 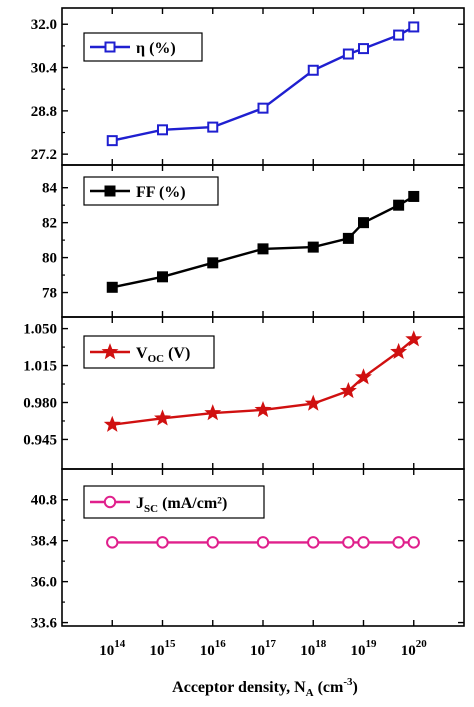 I want to click on legend-label-jsc: JSC (mA/cm²), so click(x=181, y=505).